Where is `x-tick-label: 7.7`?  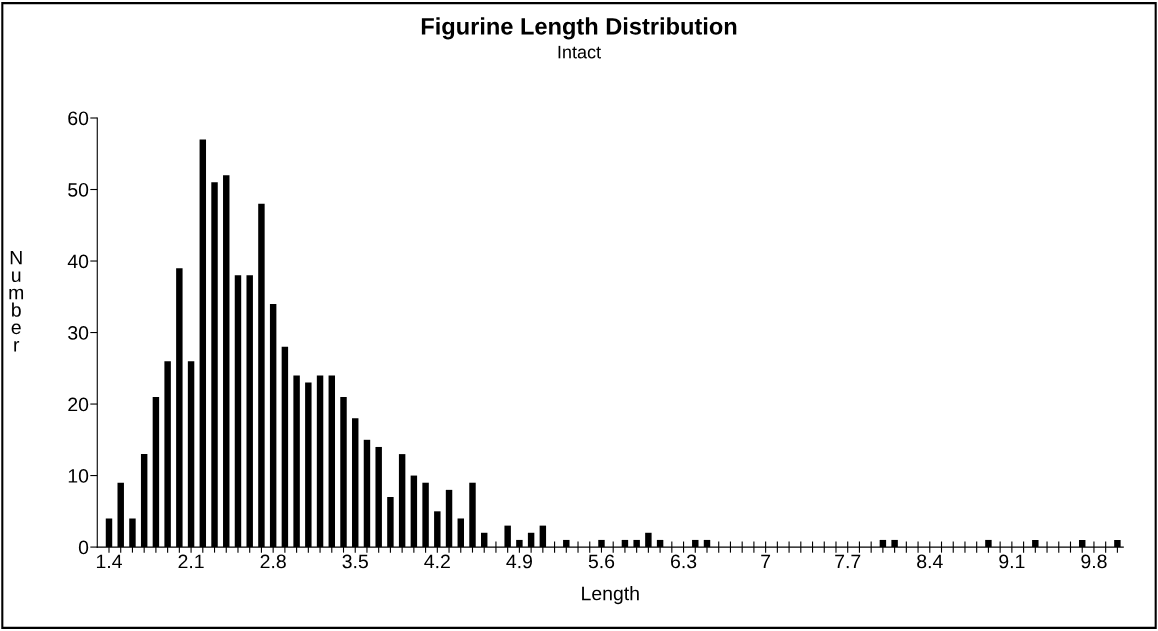
x-tick-label: 7.7 is located at coordinates (848, 561).